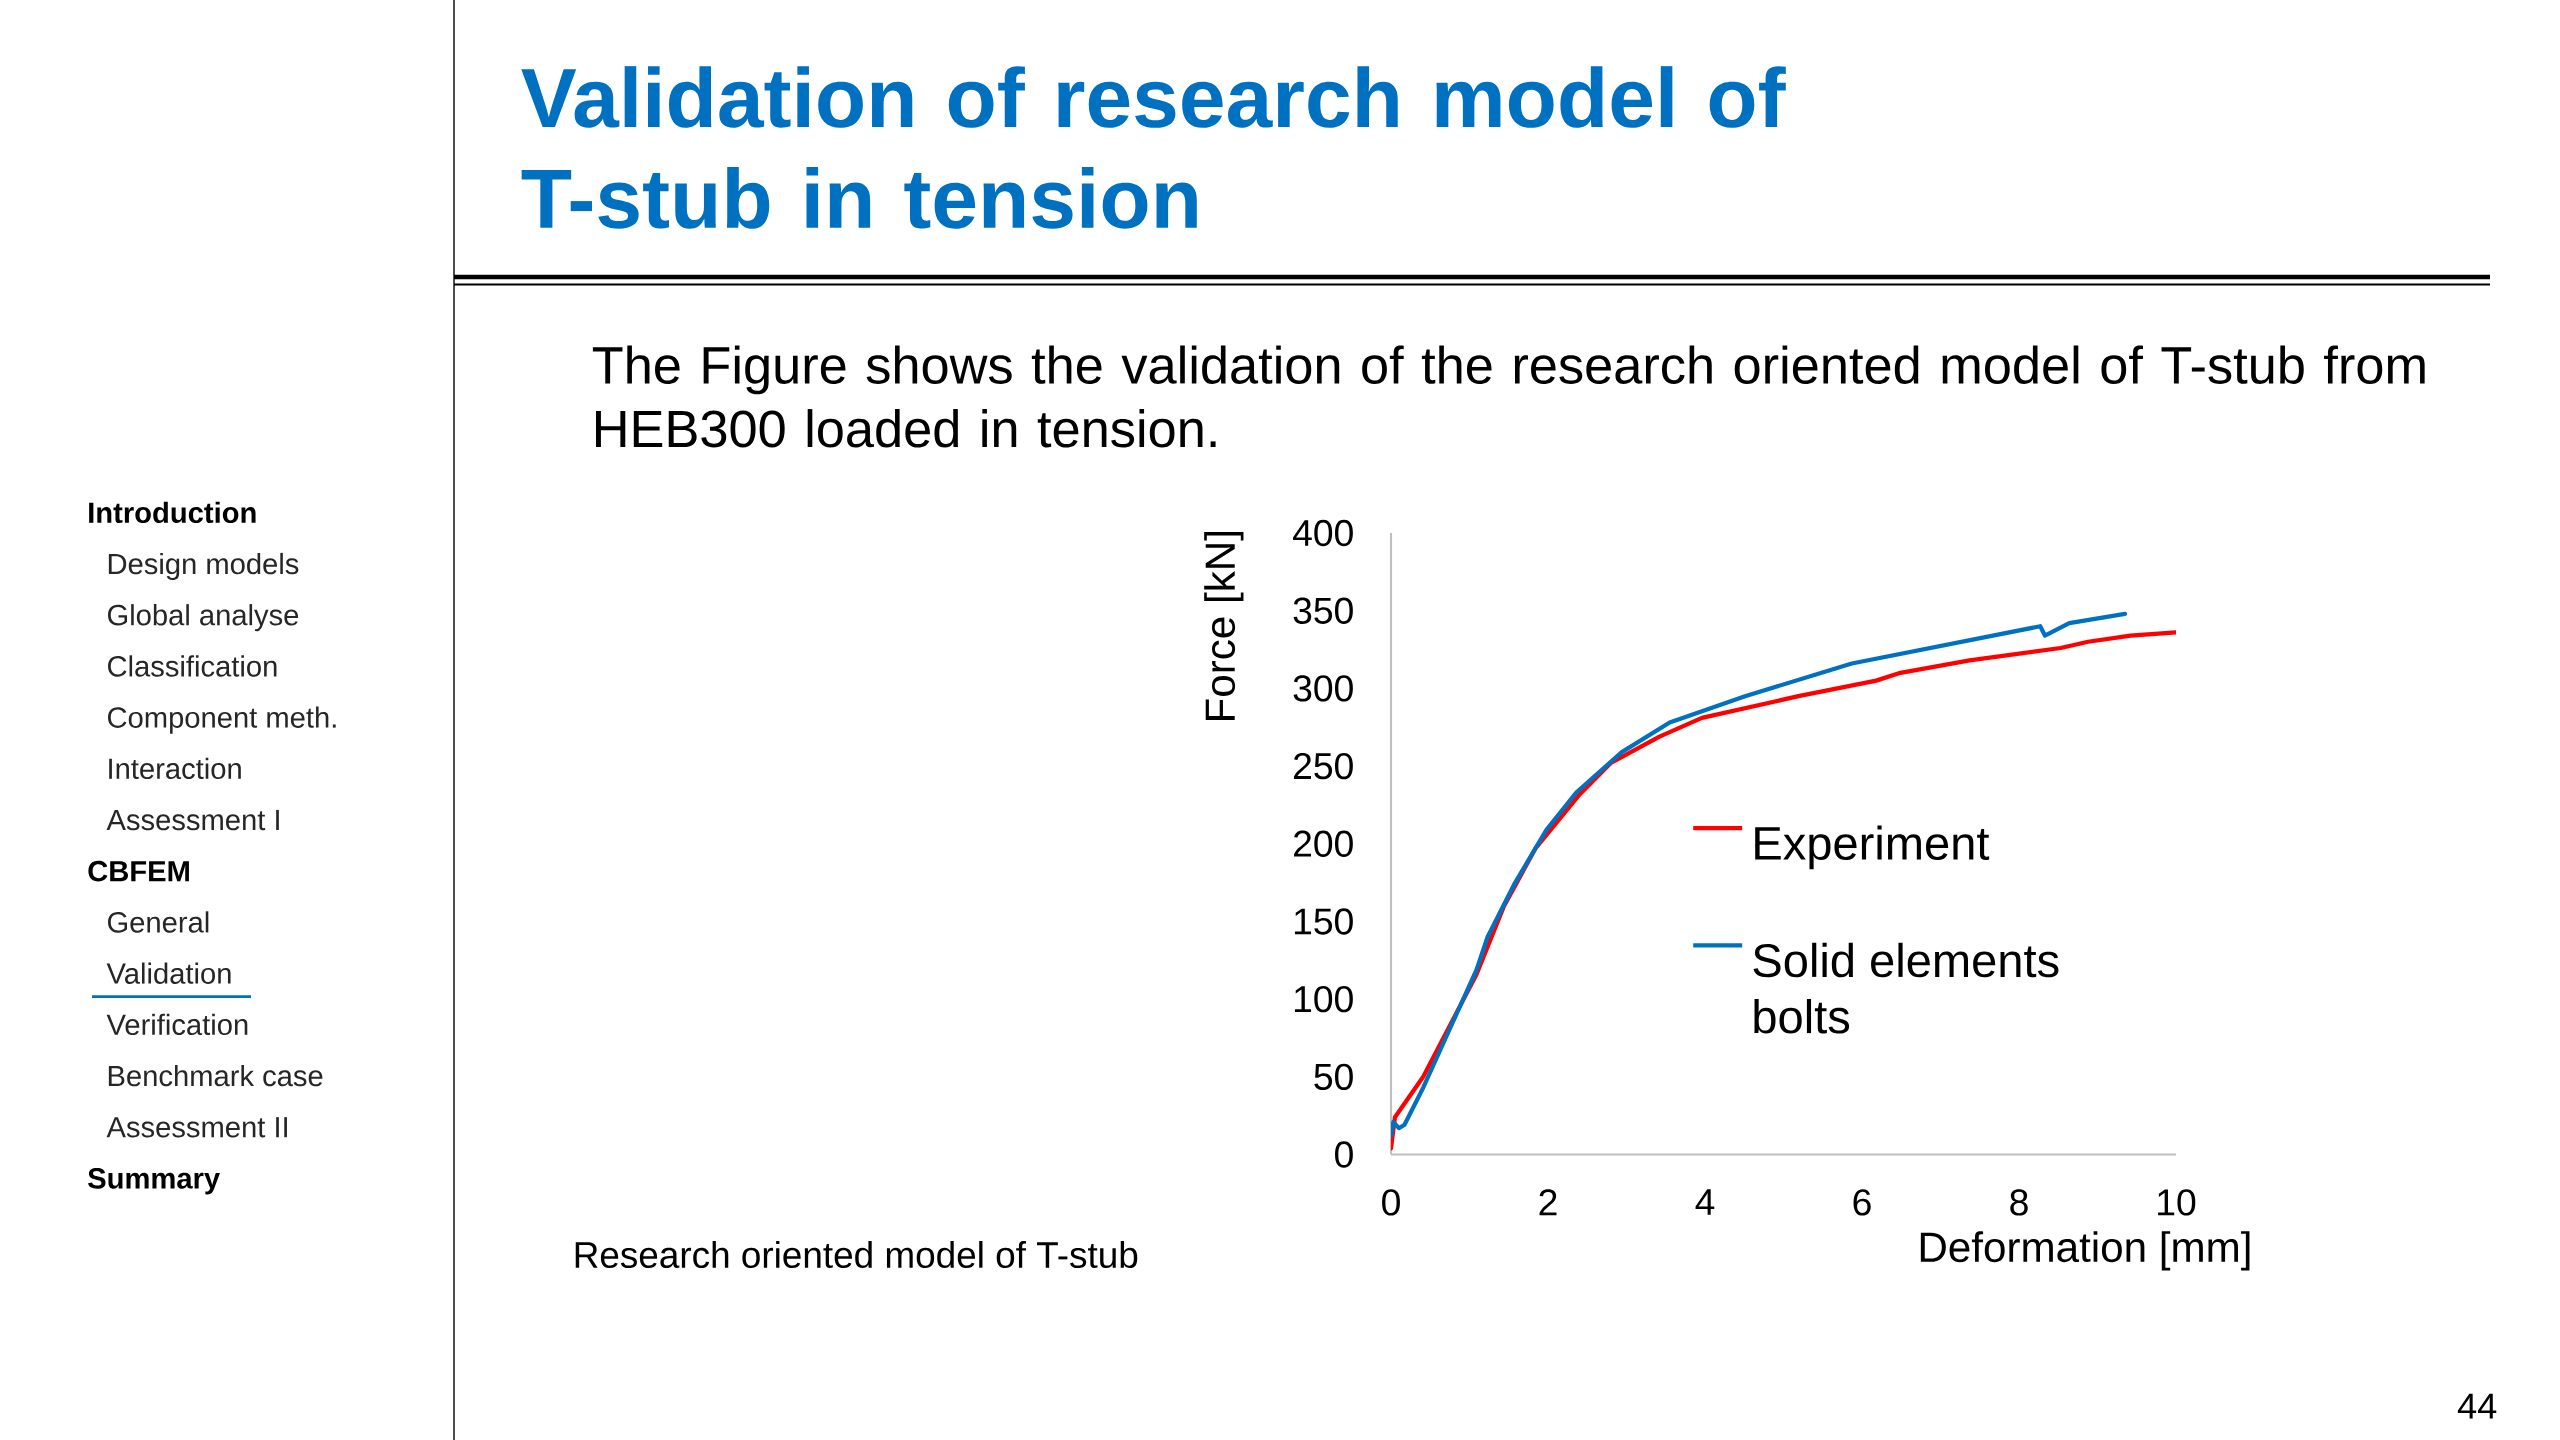 The width and height of the screenshot is (2560, 1440). I want to click on legend-label: Experiment, so click(1872, 847).